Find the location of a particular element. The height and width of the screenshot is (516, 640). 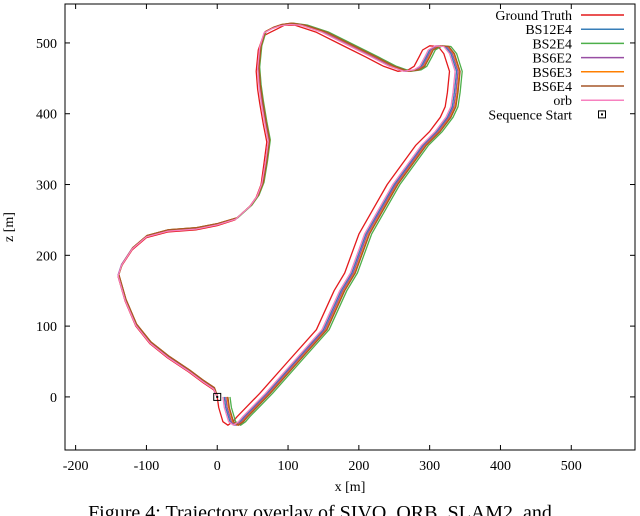

legend-label-3: BS6E2 is located at coordinates (552, 59).